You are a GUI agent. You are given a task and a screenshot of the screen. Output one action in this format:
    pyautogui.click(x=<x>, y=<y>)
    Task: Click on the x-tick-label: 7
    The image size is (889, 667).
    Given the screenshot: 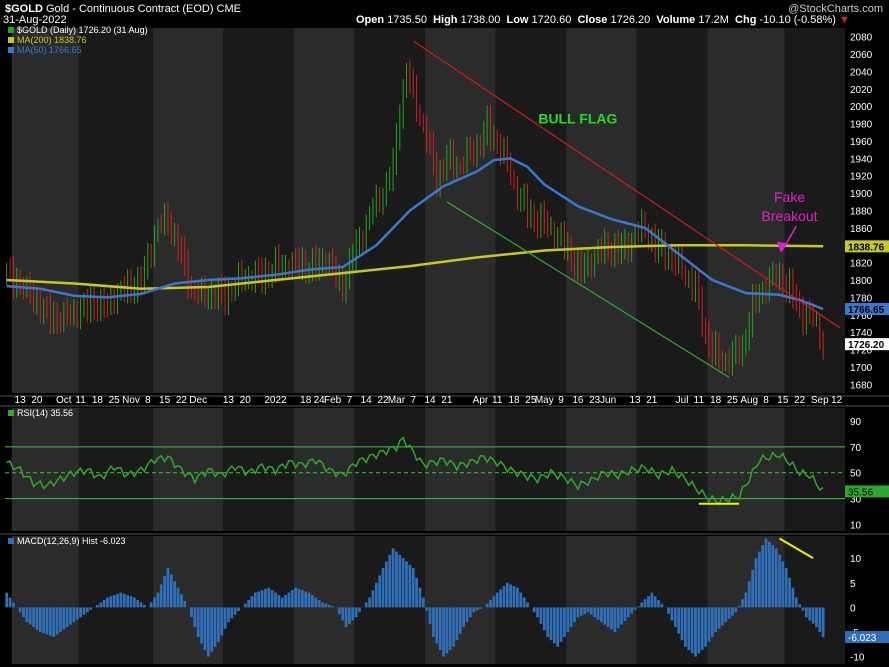 What is the action you would take?
    pyautogui.click(x=350, y=400)
    